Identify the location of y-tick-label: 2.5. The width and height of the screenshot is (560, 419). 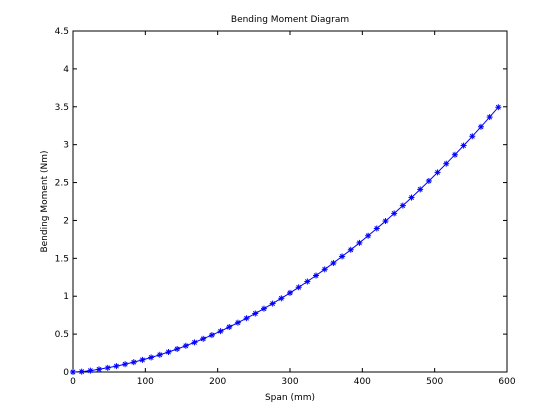
(62, 184).